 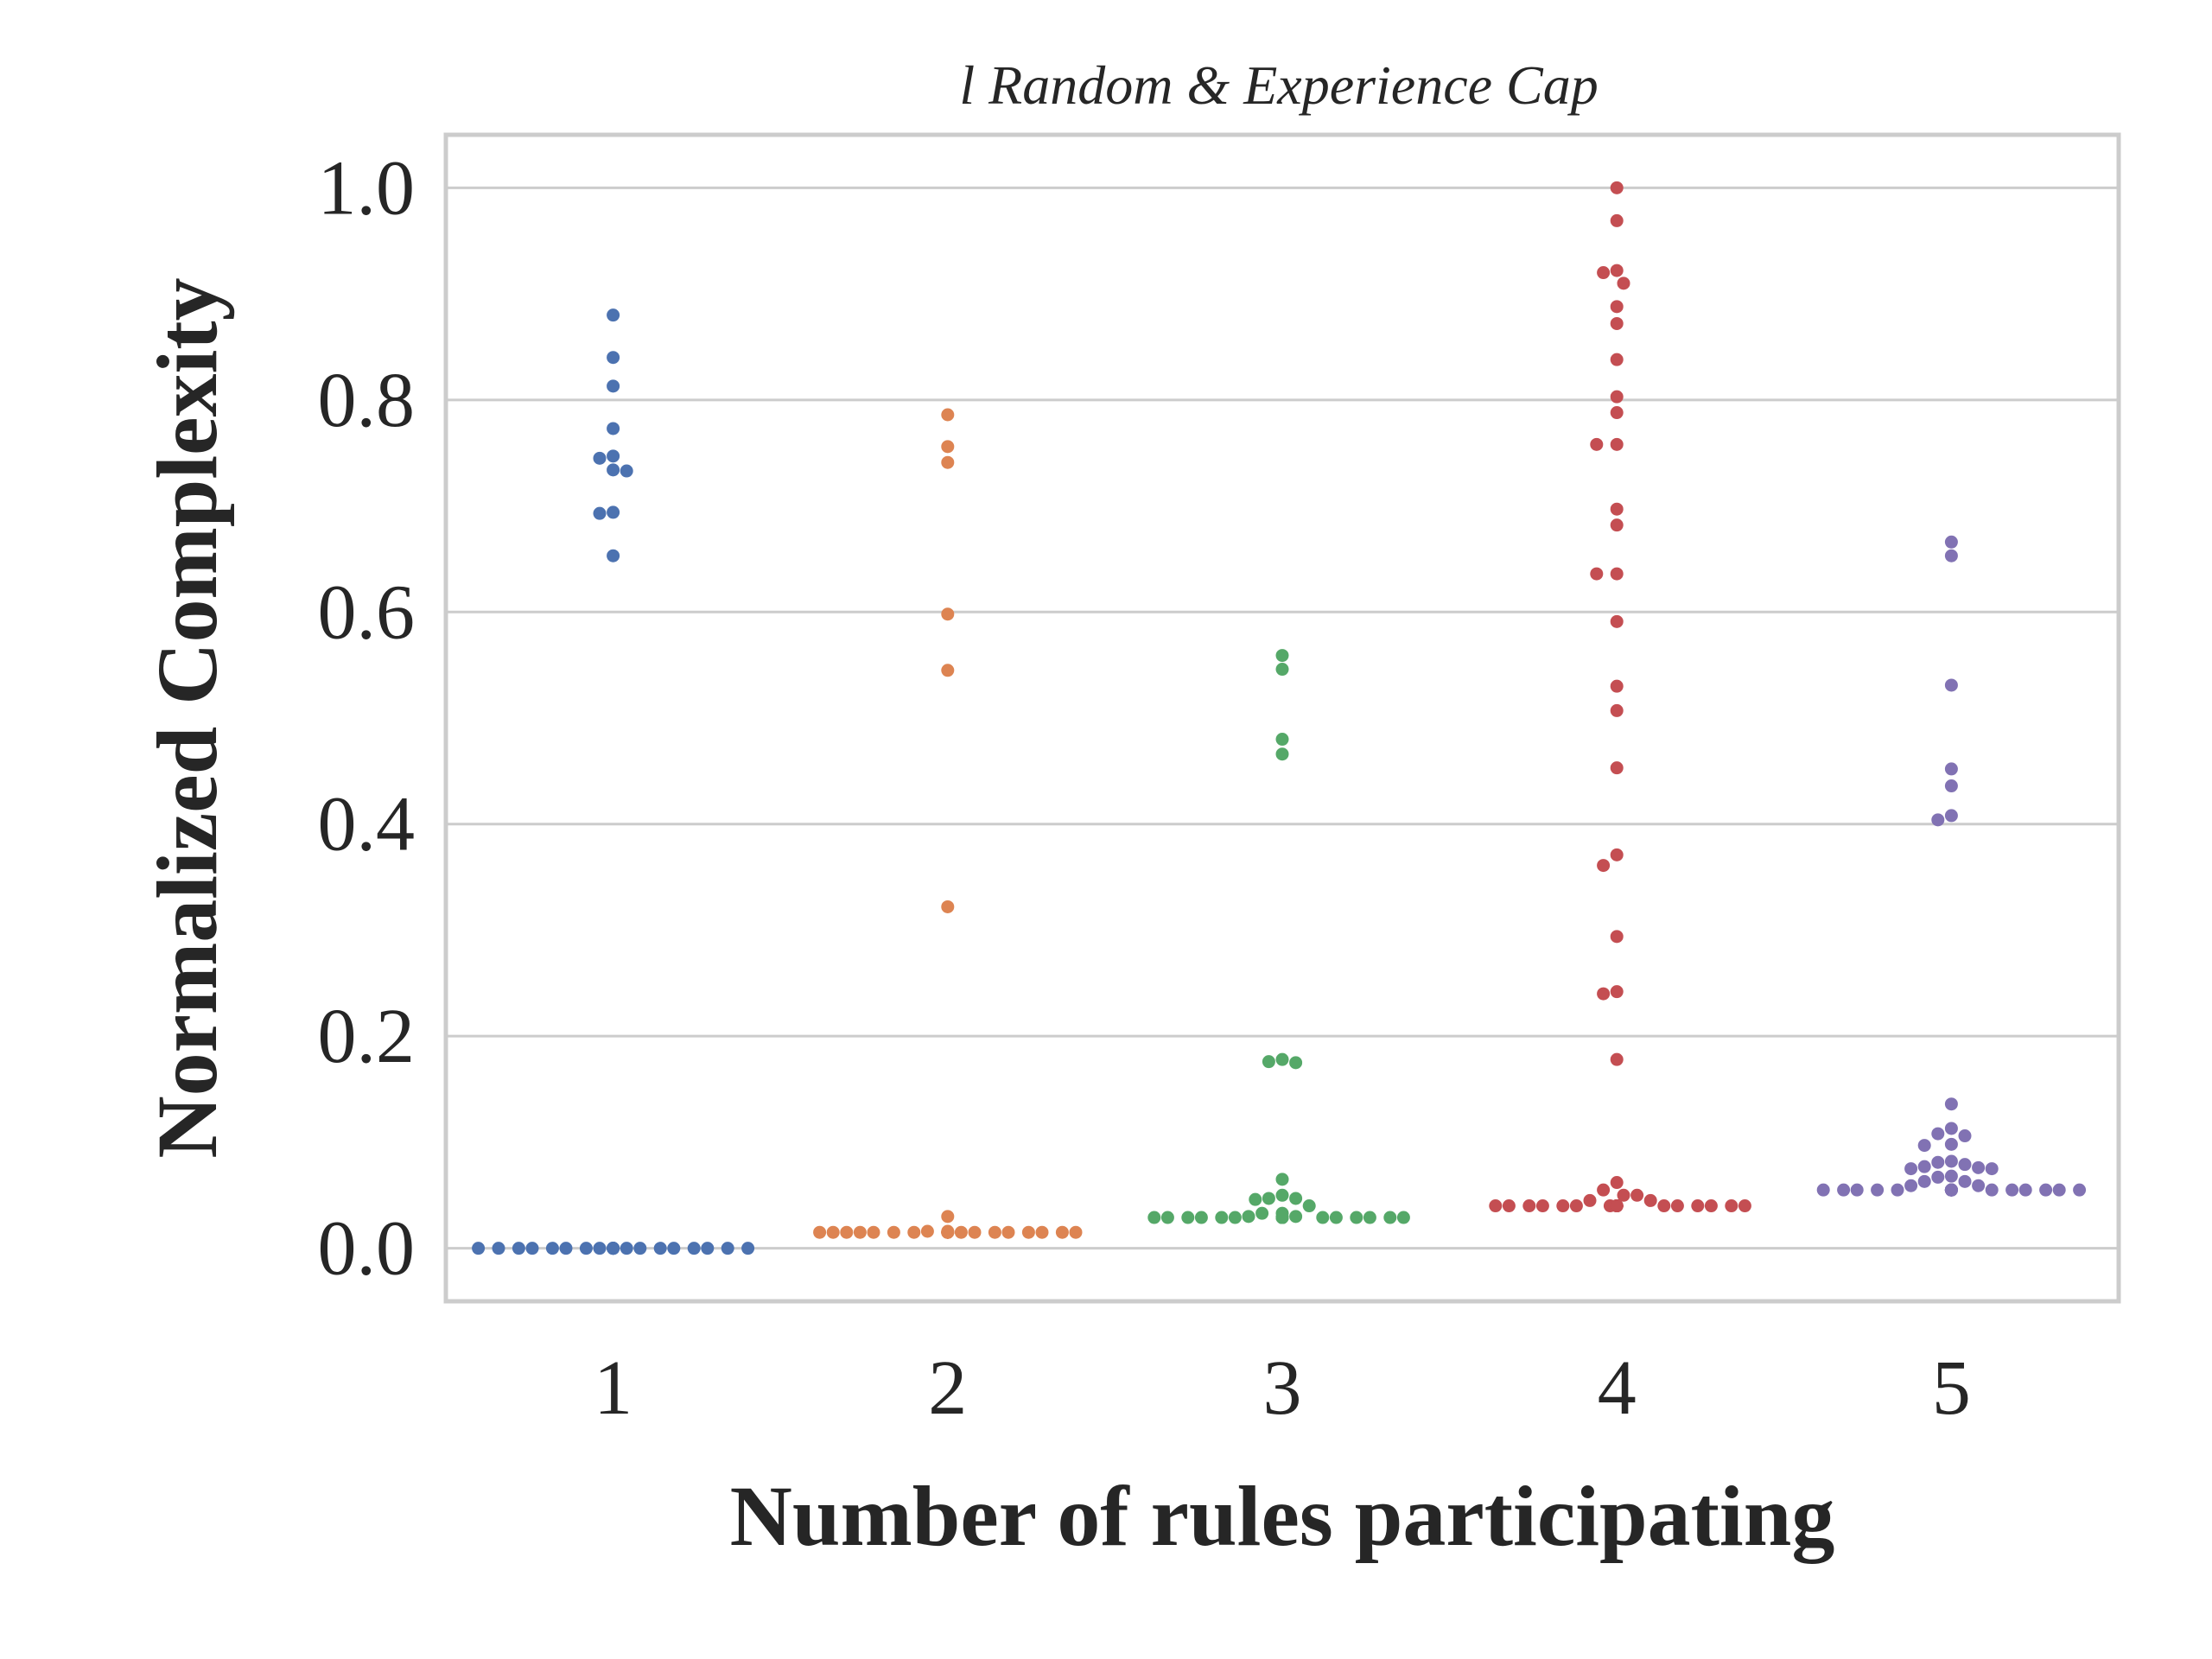 I want to click on x-tick-label: 5, so click(x=1951, y=1388).